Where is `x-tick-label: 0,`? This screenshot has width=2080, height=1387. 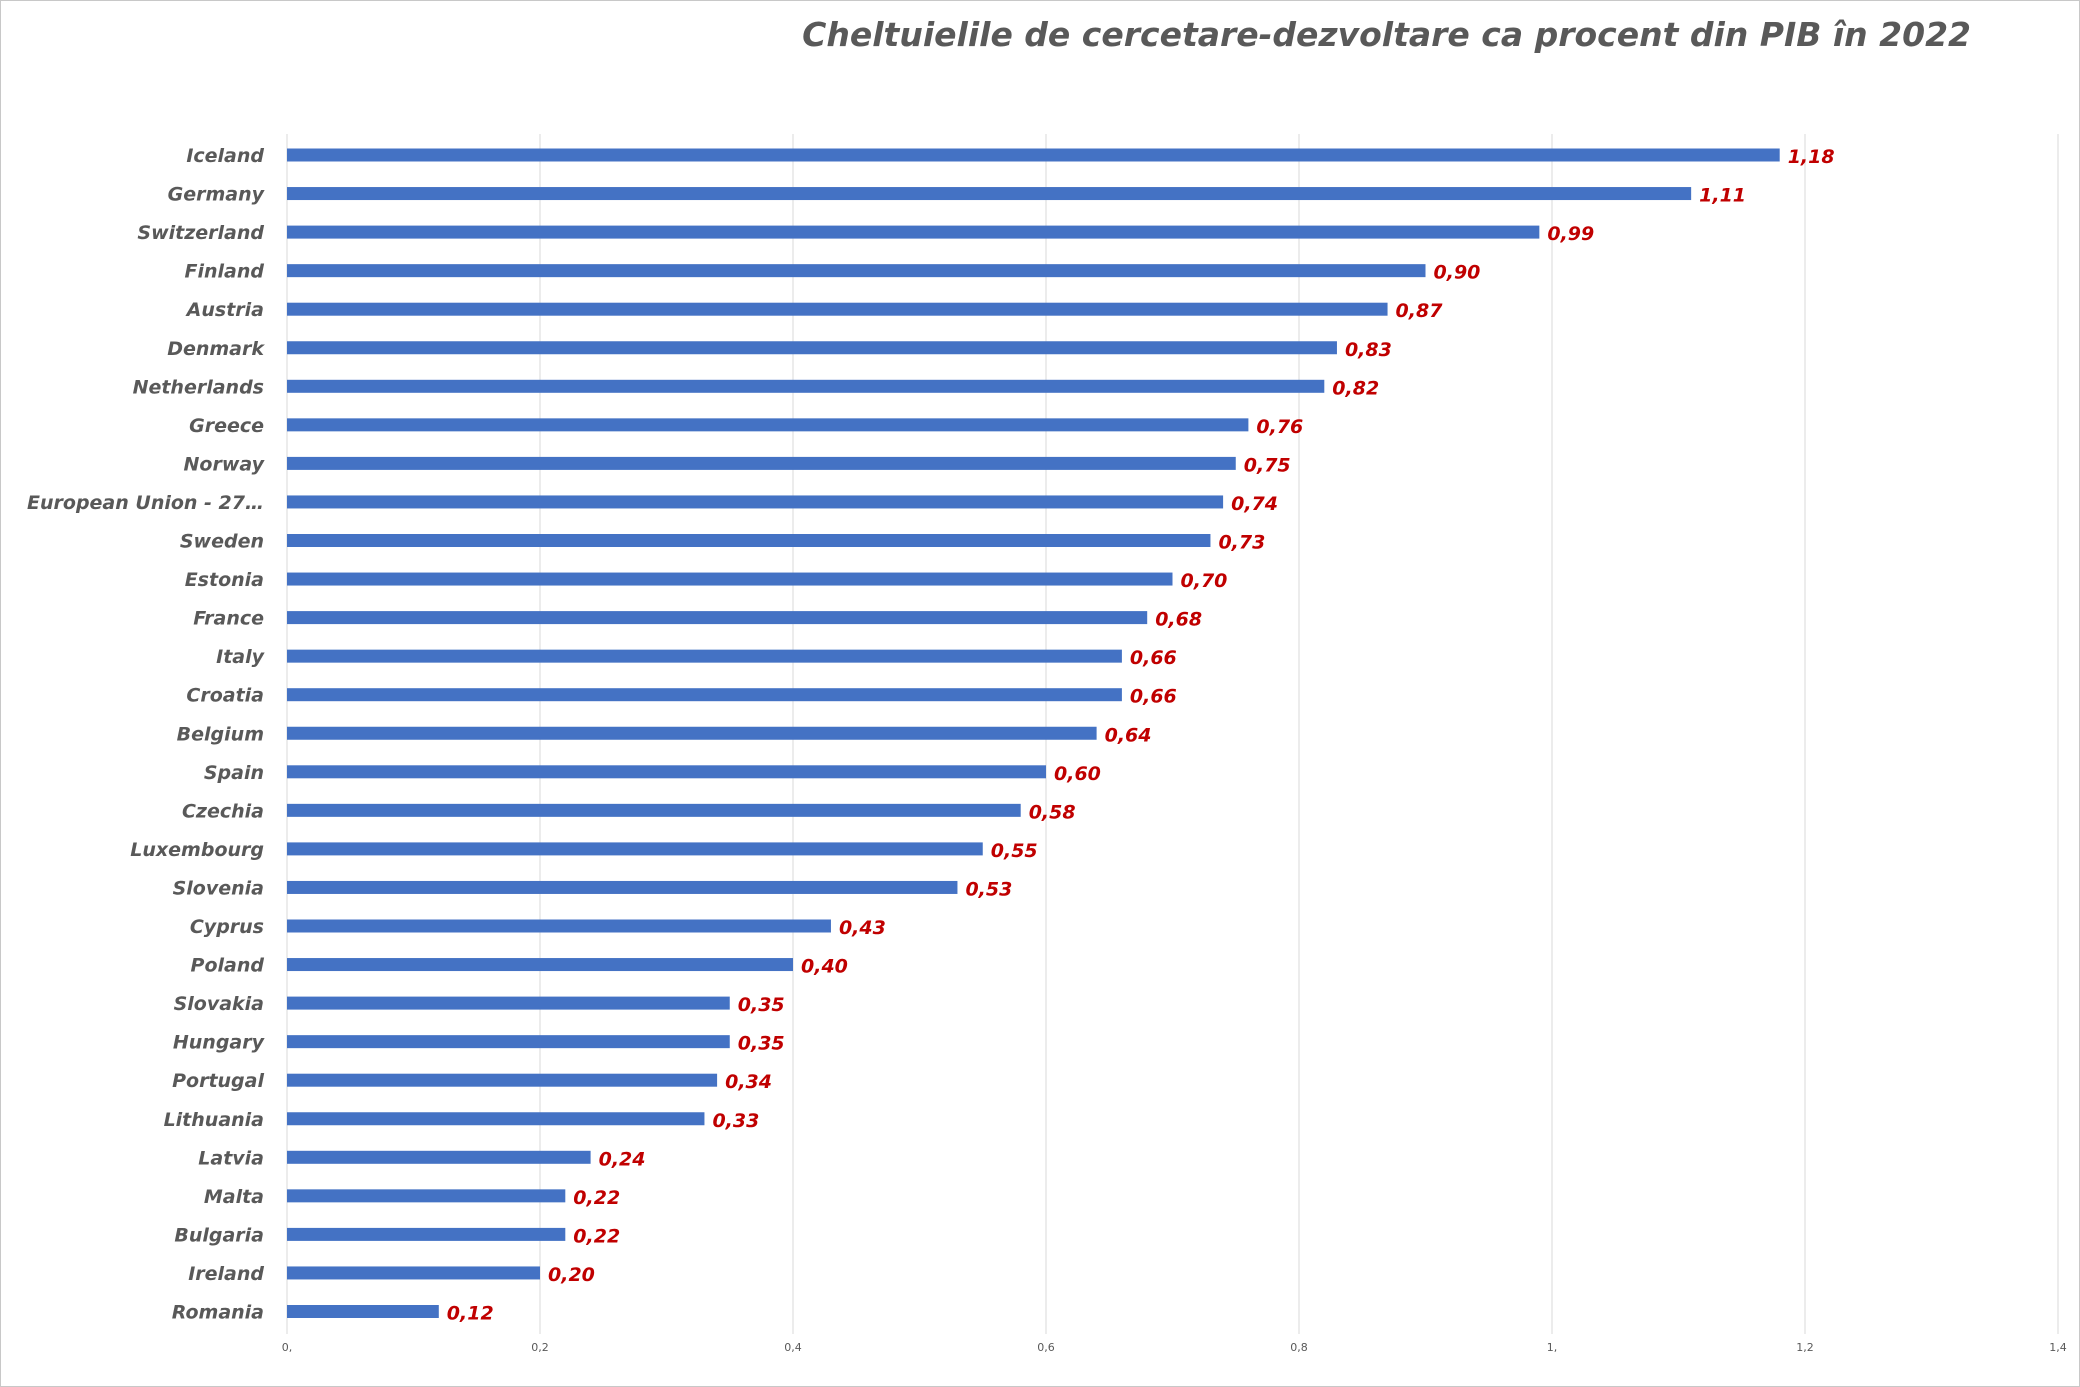
x-tick-label: 0, is located at coordinates (287, 1347).